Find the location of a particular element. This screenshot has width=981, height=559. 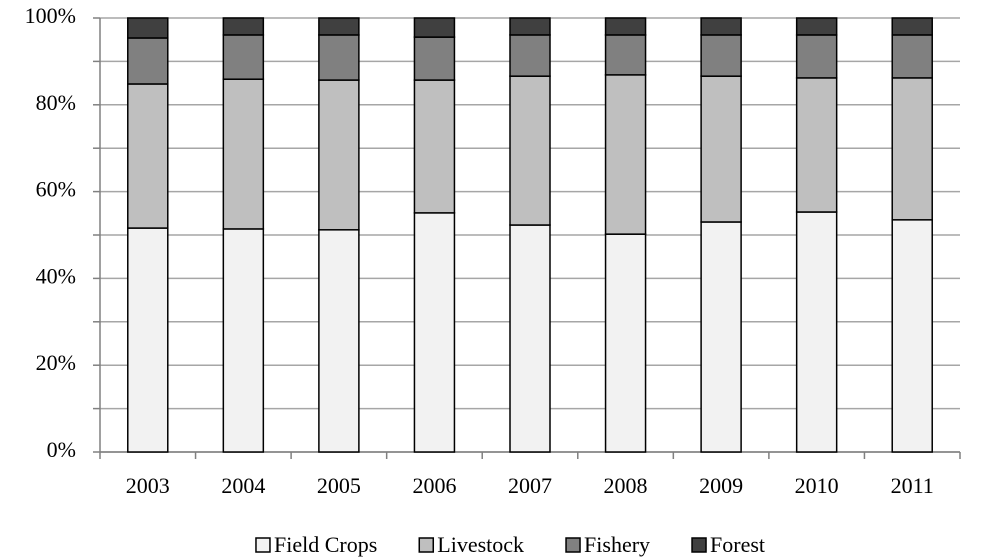

legend-label: Forest is located at coordinates (737, 544).